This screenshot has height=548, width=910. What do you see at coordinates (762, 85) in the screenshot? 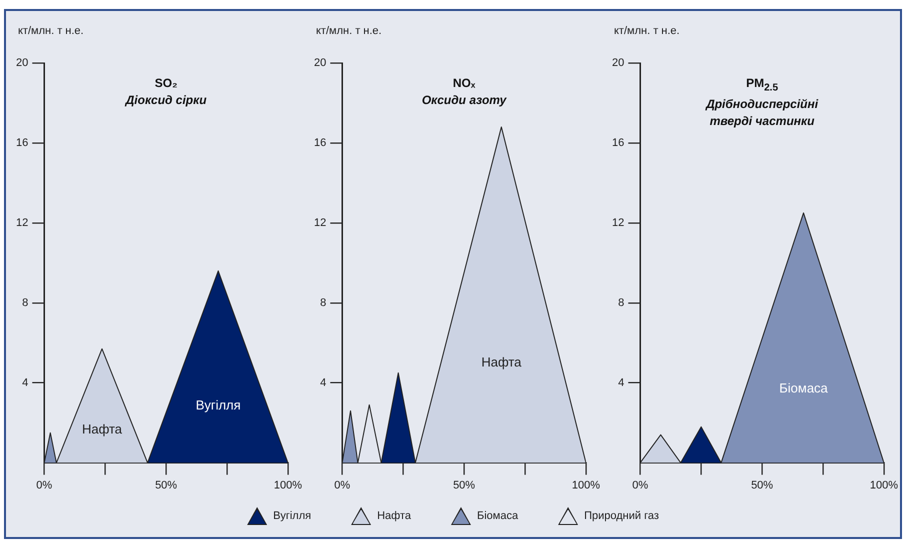
I see `text: PM$_{2.5}$` at bounding box center [762, 85].